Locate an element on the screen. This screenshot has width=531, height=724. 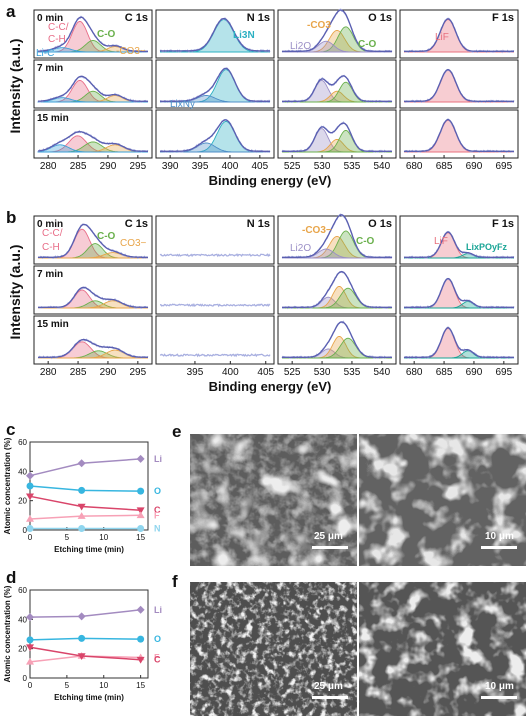
peak-annotation: C-C/ is located at coordinates (58, 27).